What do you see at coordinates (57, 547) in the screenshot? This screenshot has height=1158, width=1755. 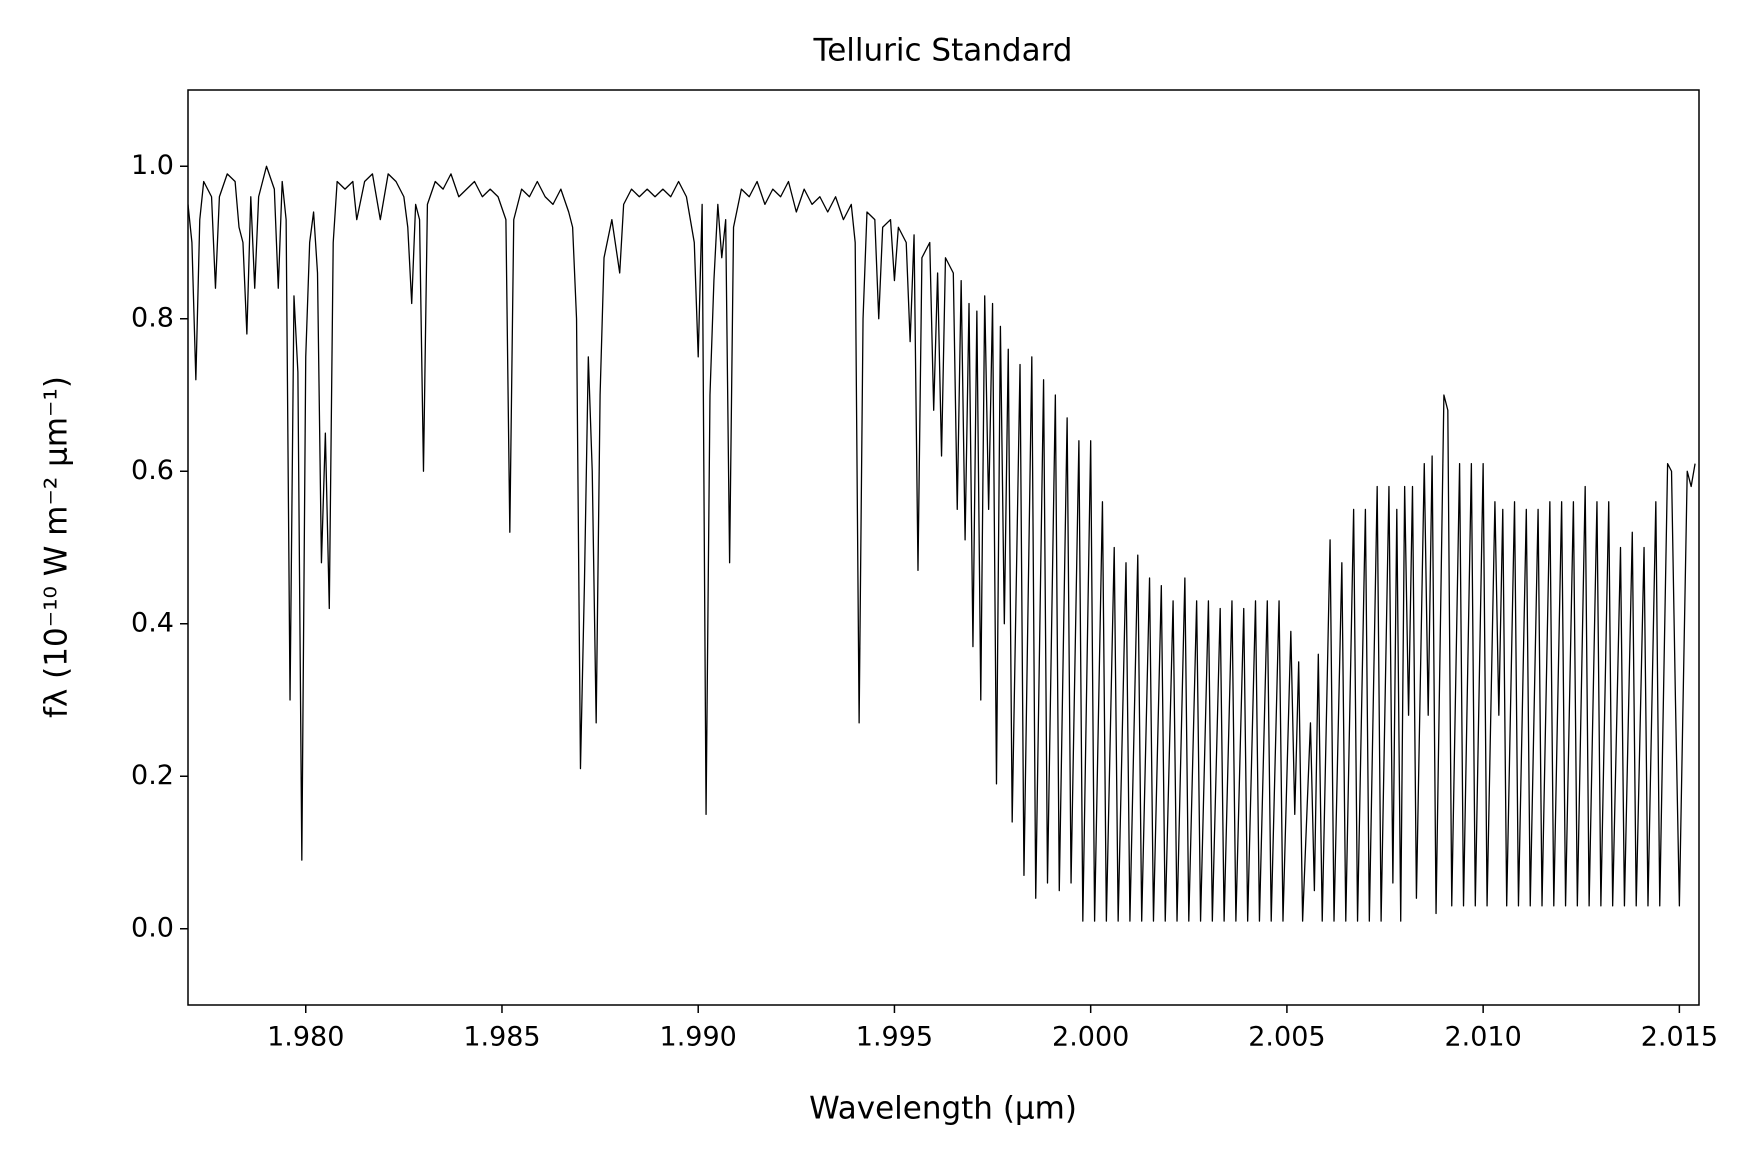 I see `y-axis-label: fλ (10⁻¹⁰ W m⁻² μm⁻¹)` at bounding box center [57, 547].